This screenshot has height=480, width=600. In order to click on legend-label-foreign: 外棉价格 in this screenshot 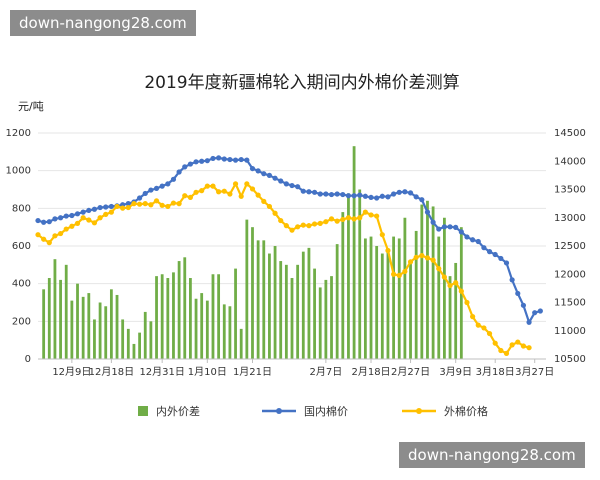, I will do `click(466, 411)`.